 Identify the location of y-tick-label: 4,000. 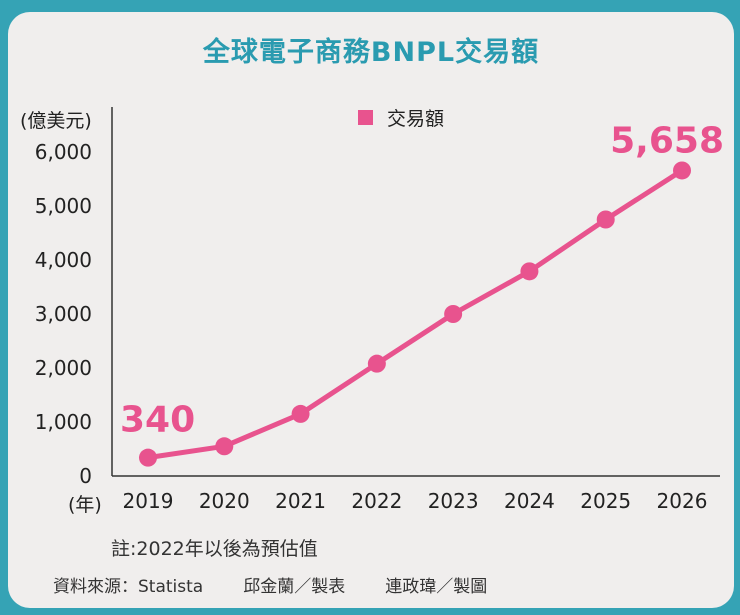
(63, 260).